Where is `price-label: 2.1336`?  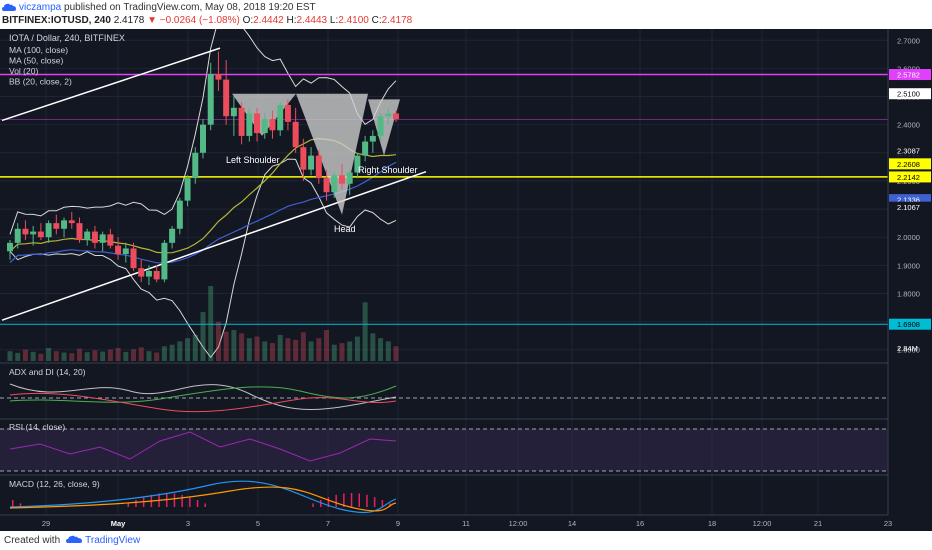
price-label: 2.1336 is located at coordinates (908, 200).